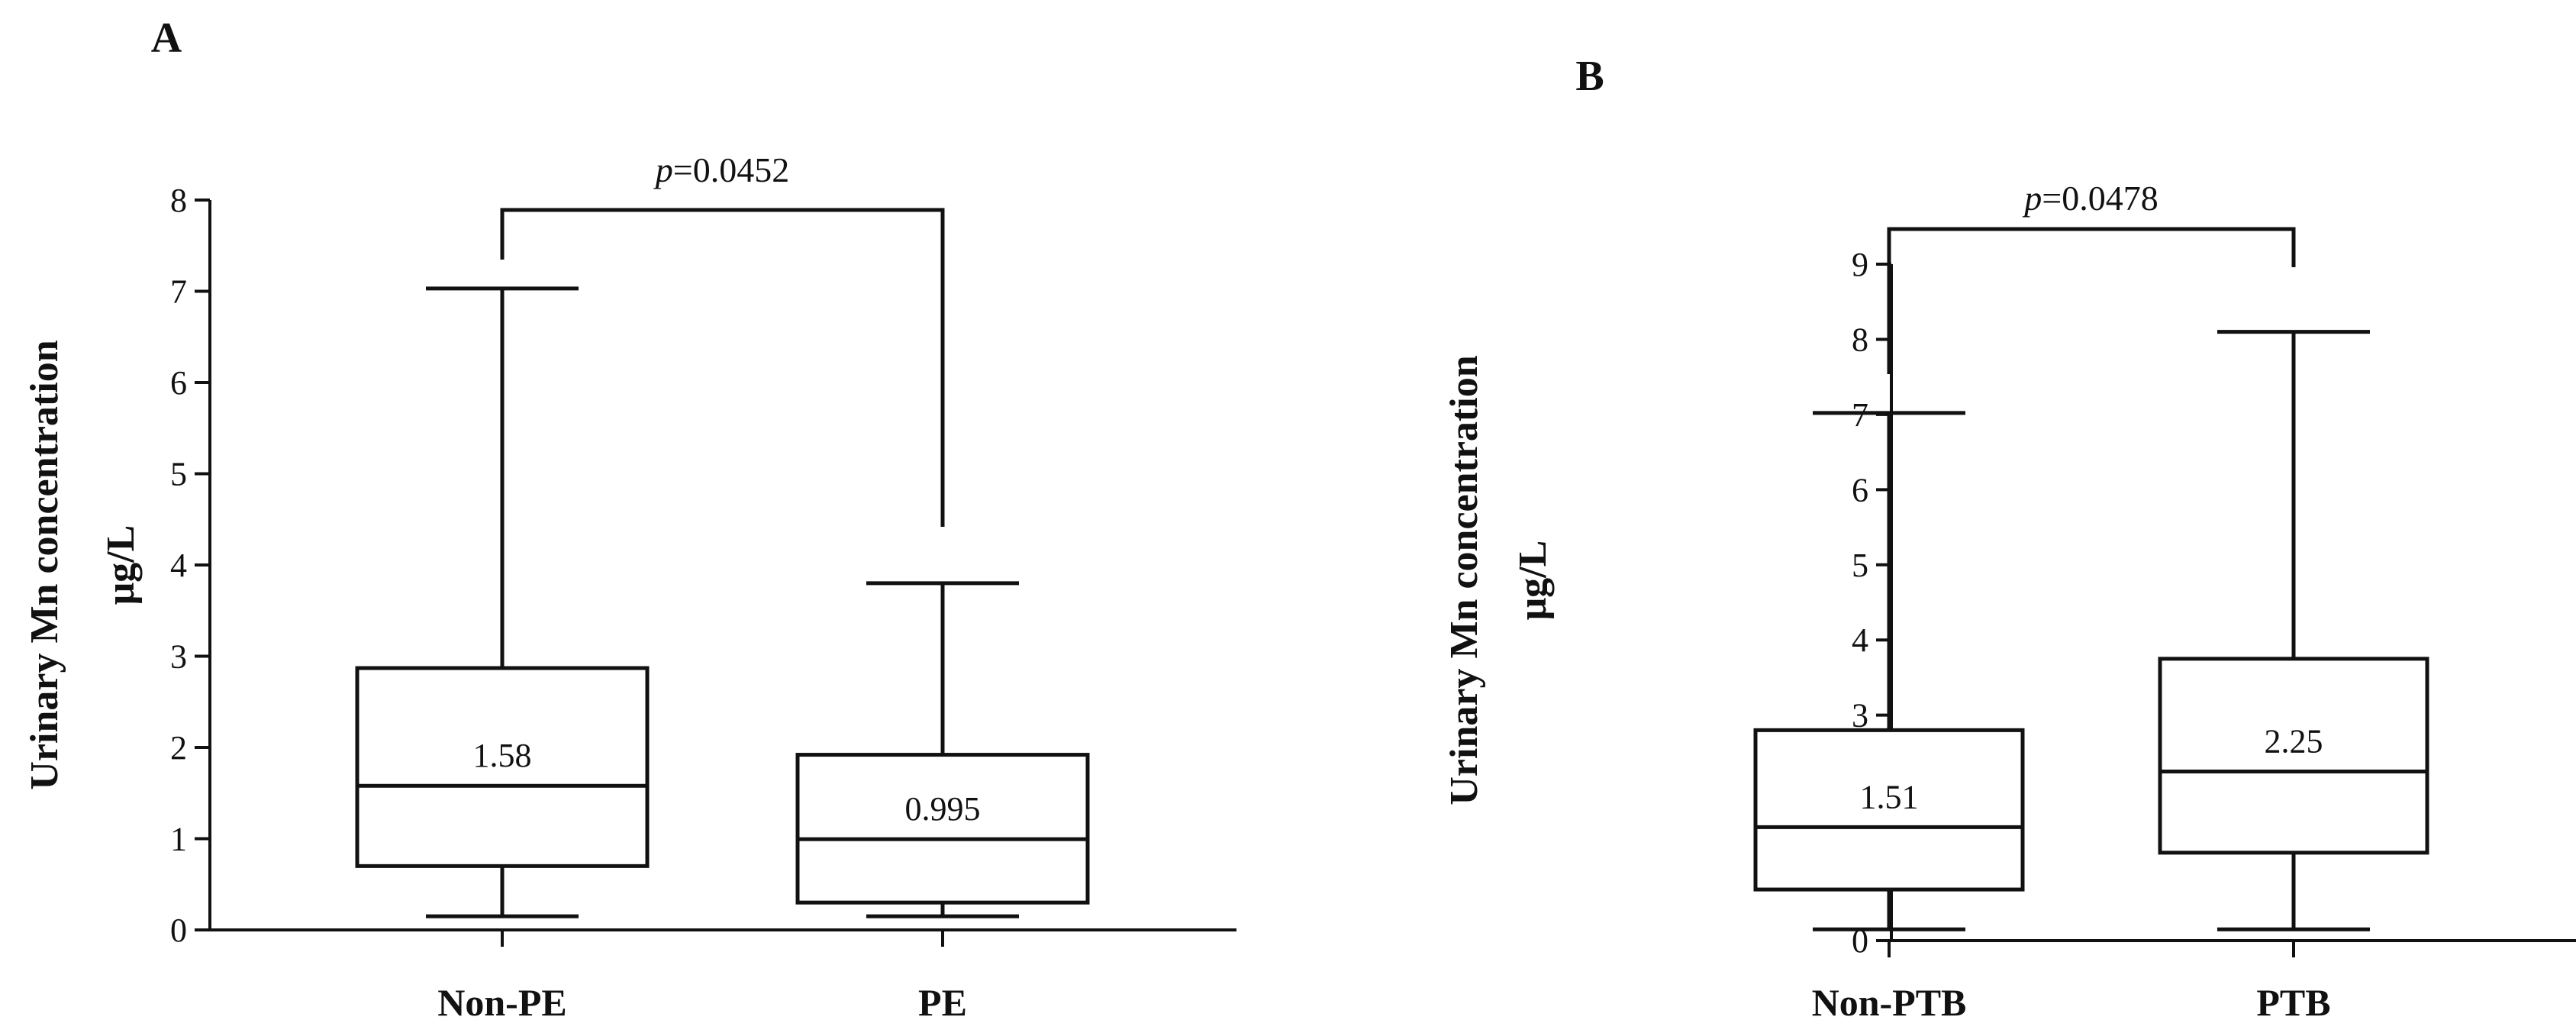 This screenshot has width=2576, height=1033. What do you see at coordinates (1889, 796) in the screenshot?
I see `median-label: 1.51` at bounding box center [1889, 796].